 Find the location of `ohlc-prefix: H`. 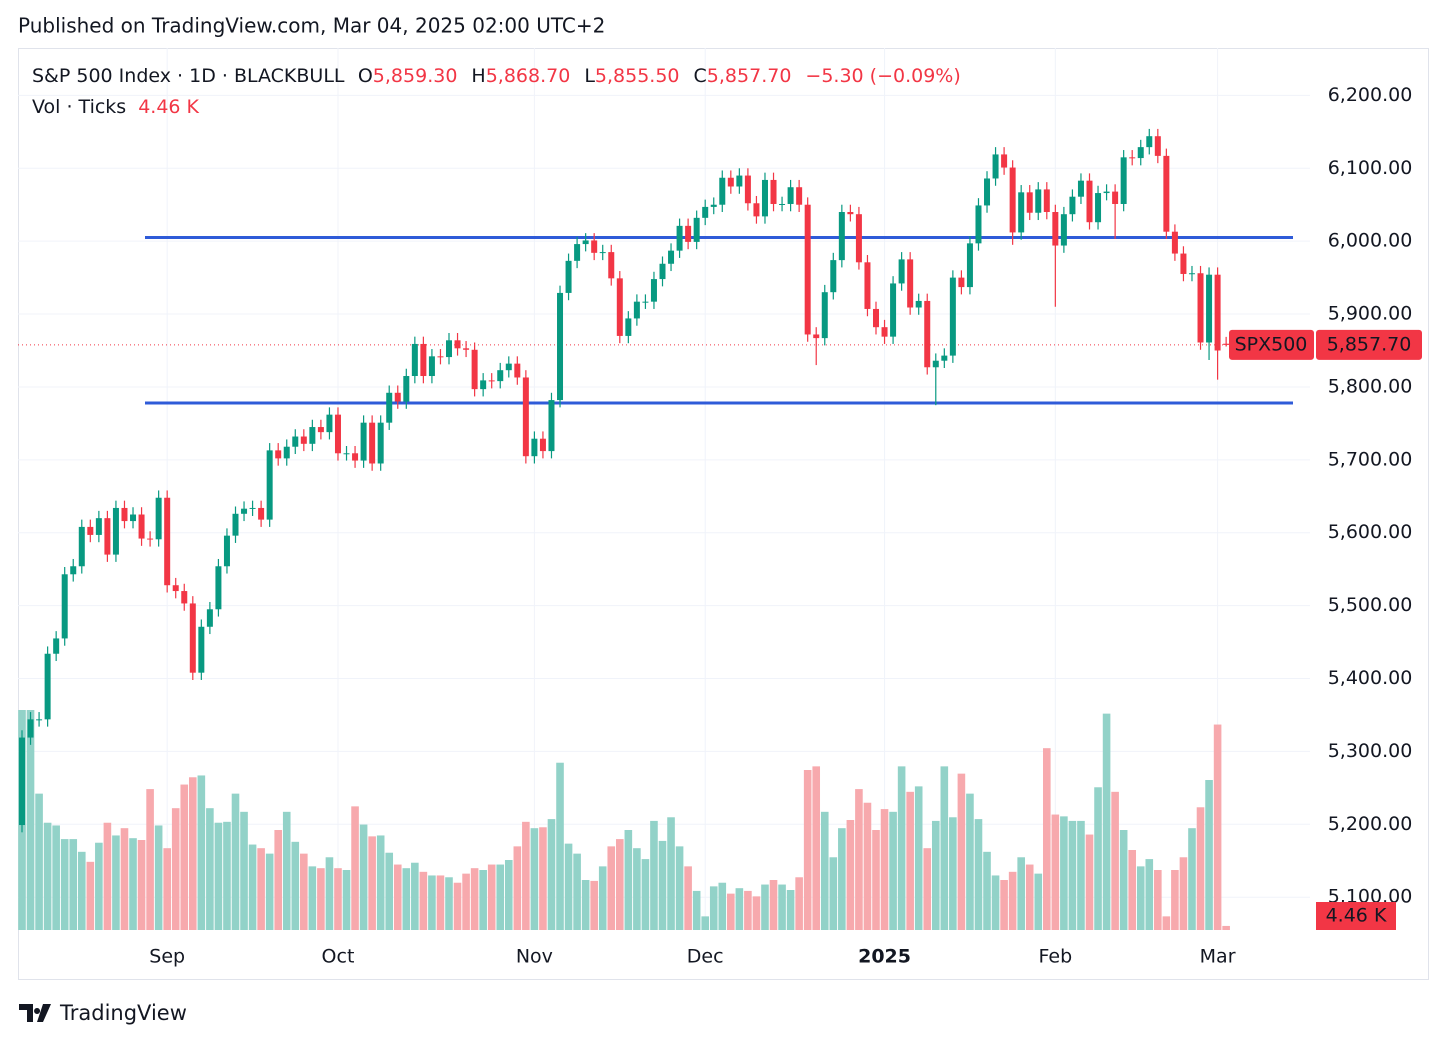

ohlc-prefix: H is located at coordinates (478, 76).